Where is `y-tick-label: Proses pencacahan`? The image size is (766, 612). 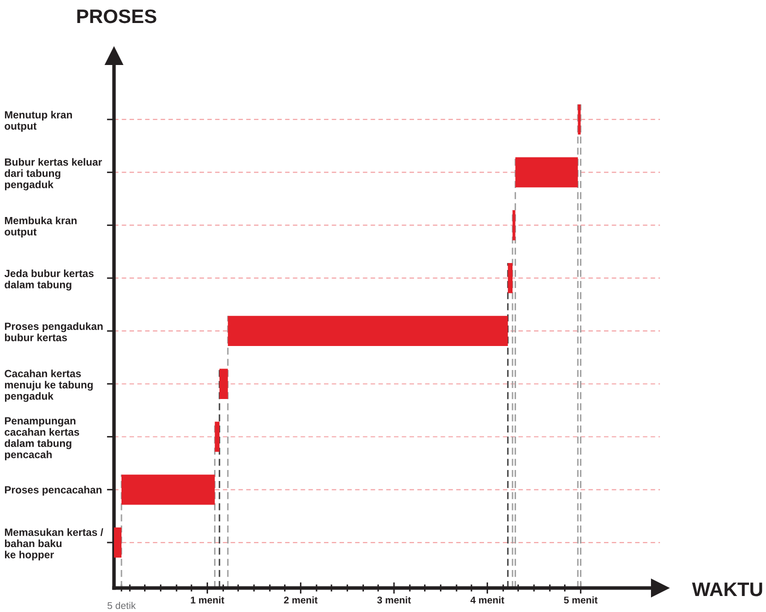 y-tick-label: Proses pencacahan is located at coordinates (53, 491).